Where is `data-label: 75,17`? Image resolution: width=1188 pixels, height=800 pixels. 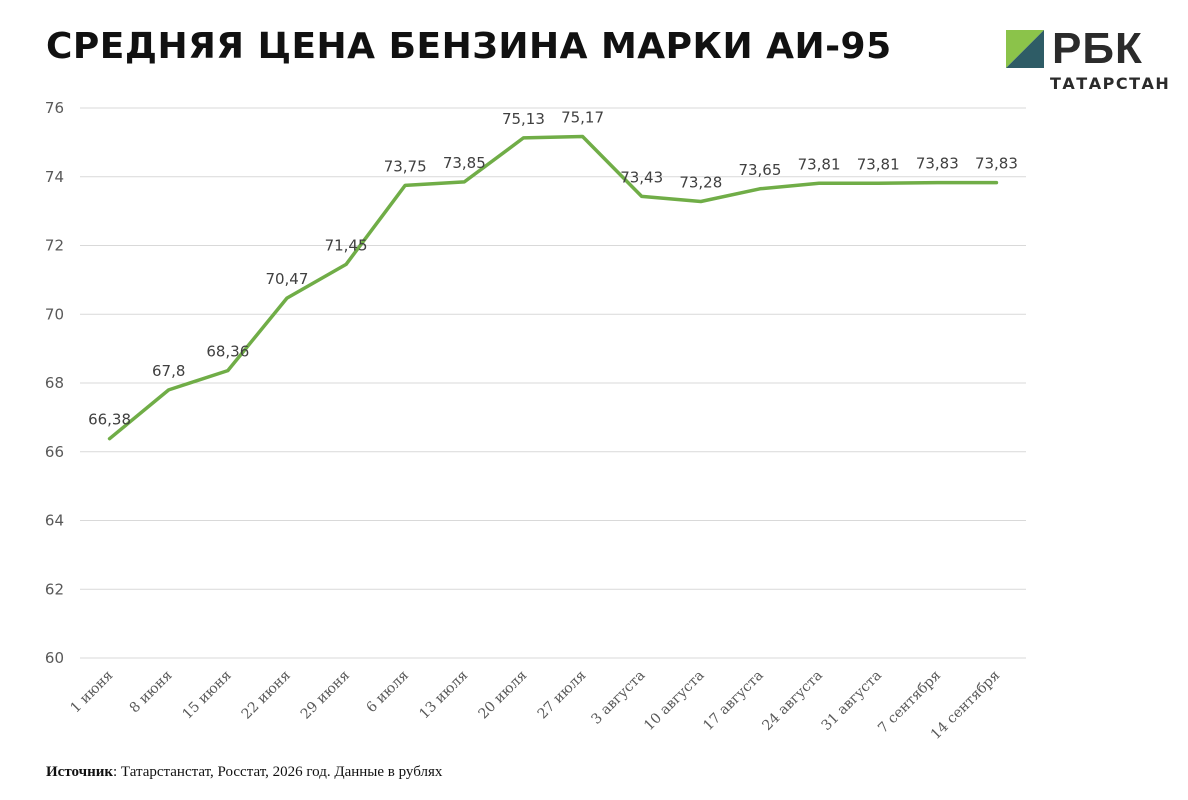
data-label: 75,17 is located at coordinates (582, 118).